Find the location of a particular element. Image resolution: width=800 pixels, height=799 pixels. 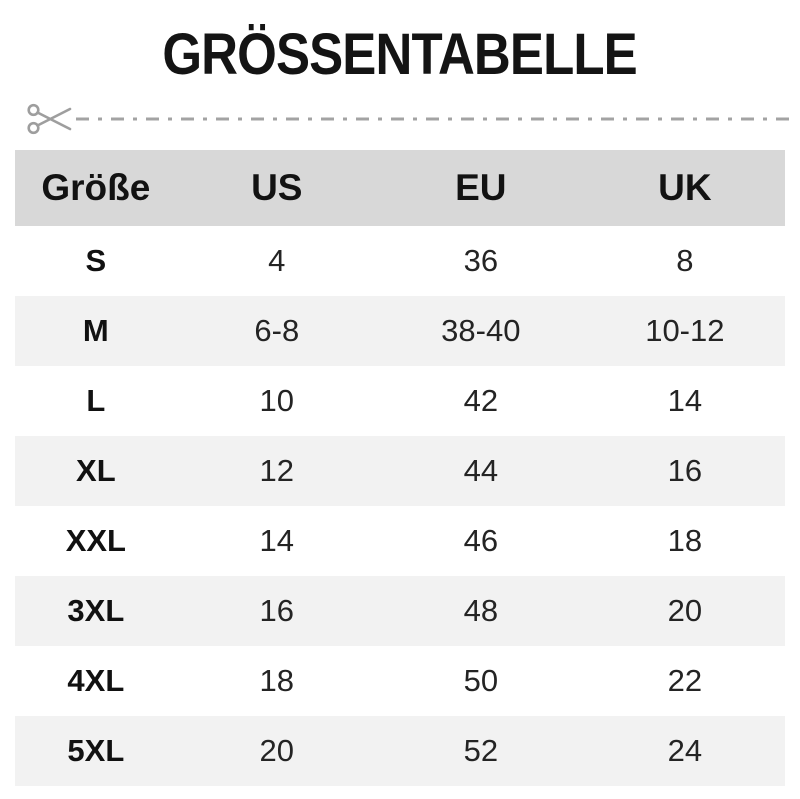

eu-value-cell: 46 is located at coordinates (481, 540).